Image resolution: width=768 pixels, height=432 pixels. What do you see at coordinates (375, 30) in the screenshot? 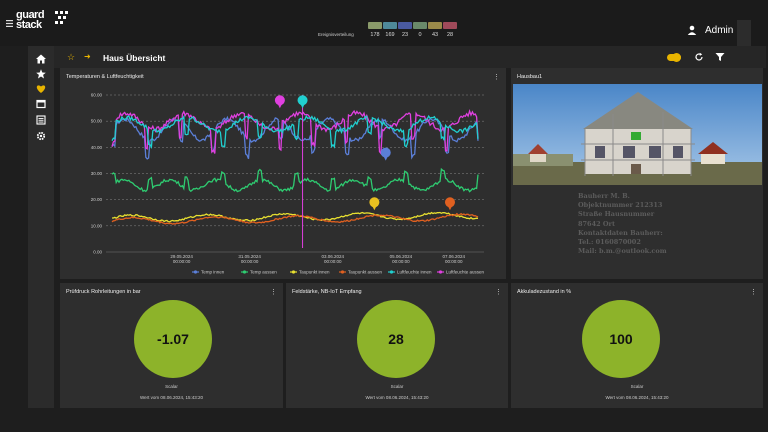
I see `event-count-0: 178` at bounding box center [375, 30].